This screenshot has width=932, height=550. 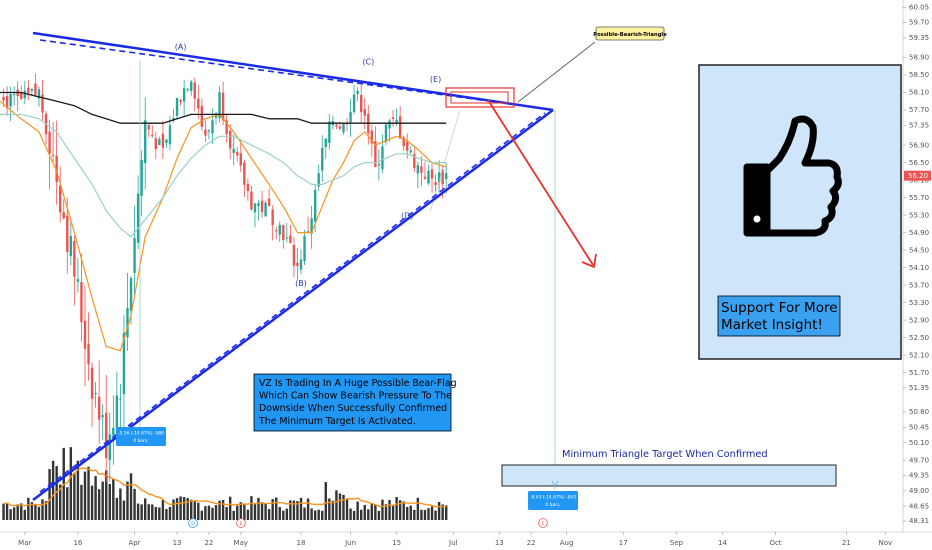 I want to click on wave-label: (C), so click(x=368, y=62).